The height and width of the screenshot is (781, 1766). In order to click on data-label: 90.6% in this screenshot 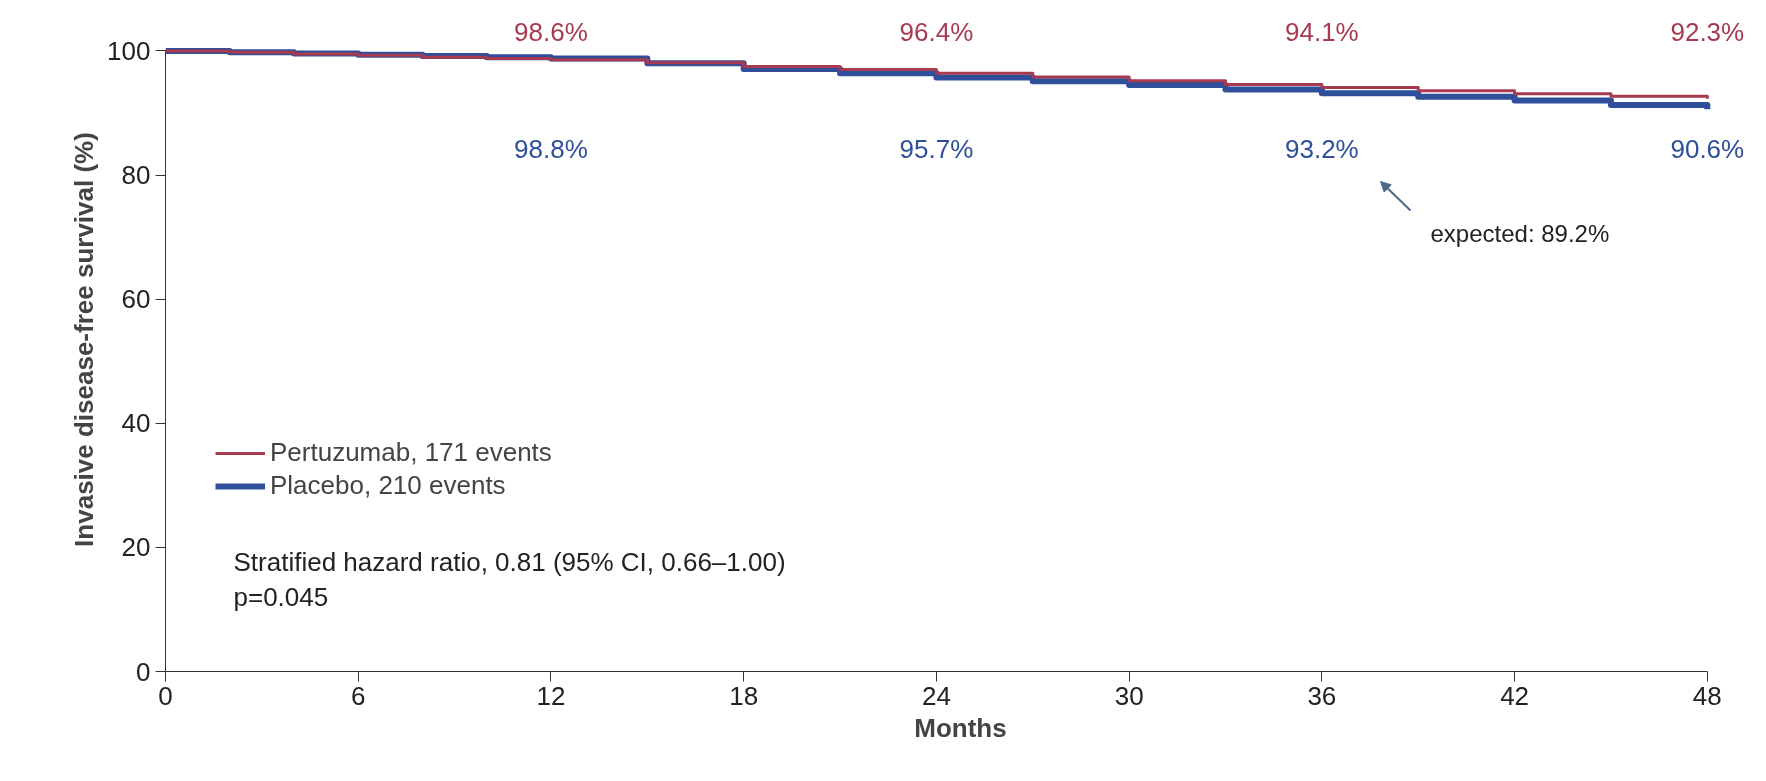, I will do `click(1707, 148)`.